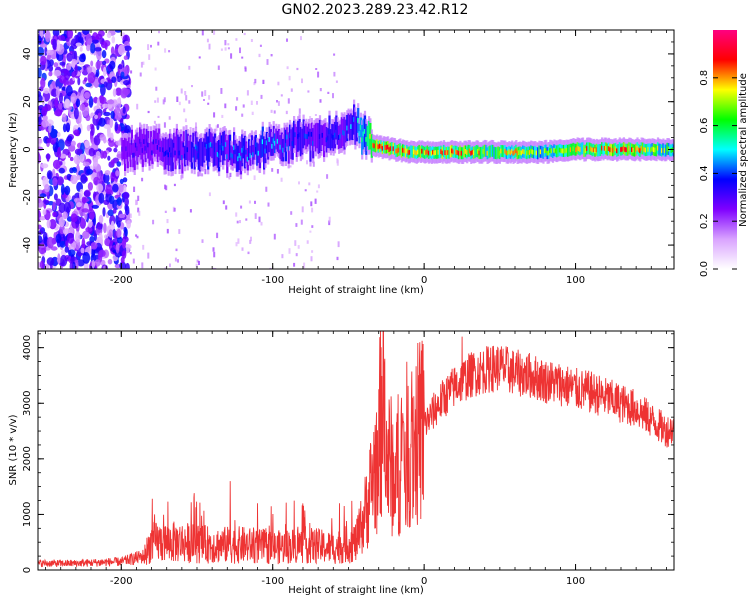  I want to click on y-tick-label: -40, so click(27, 245).